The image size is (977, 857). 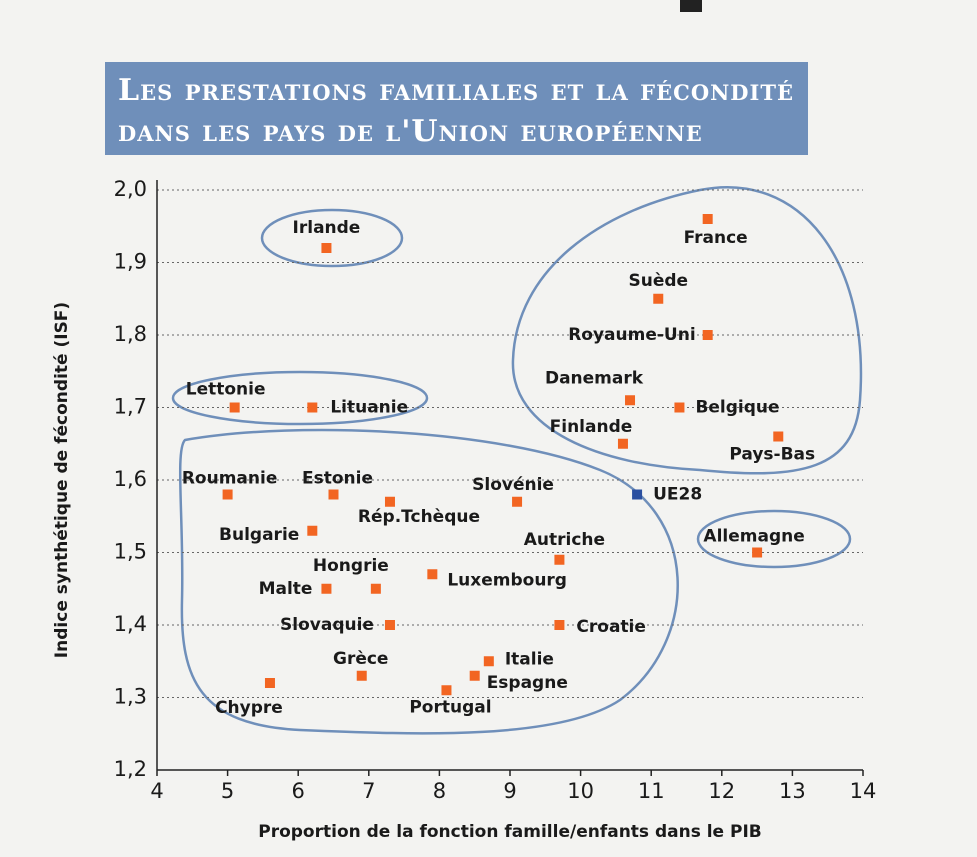 What do you see at coordinates (863, 791) in the screenshot?
I see `x-tick-label: 14` at bounding box center [863, 791].